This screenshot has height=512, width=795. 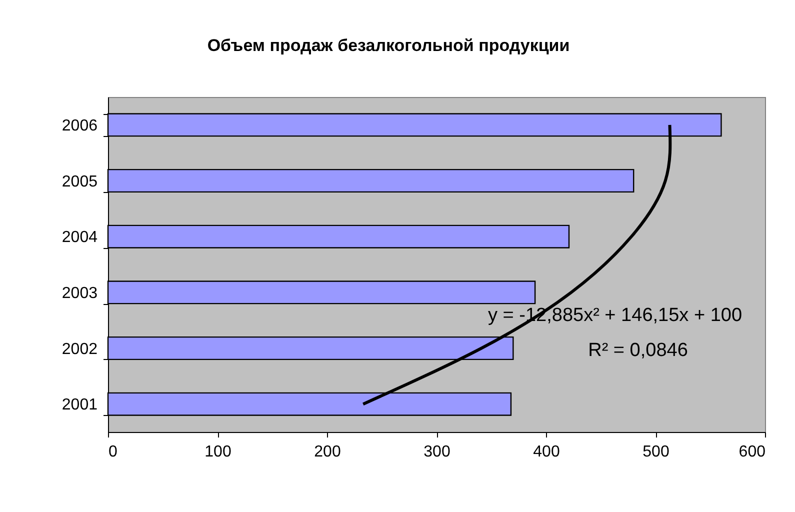 I want to click on chart-title: Объем продаж безалкогольной продукции, so click(x=388, y=45).